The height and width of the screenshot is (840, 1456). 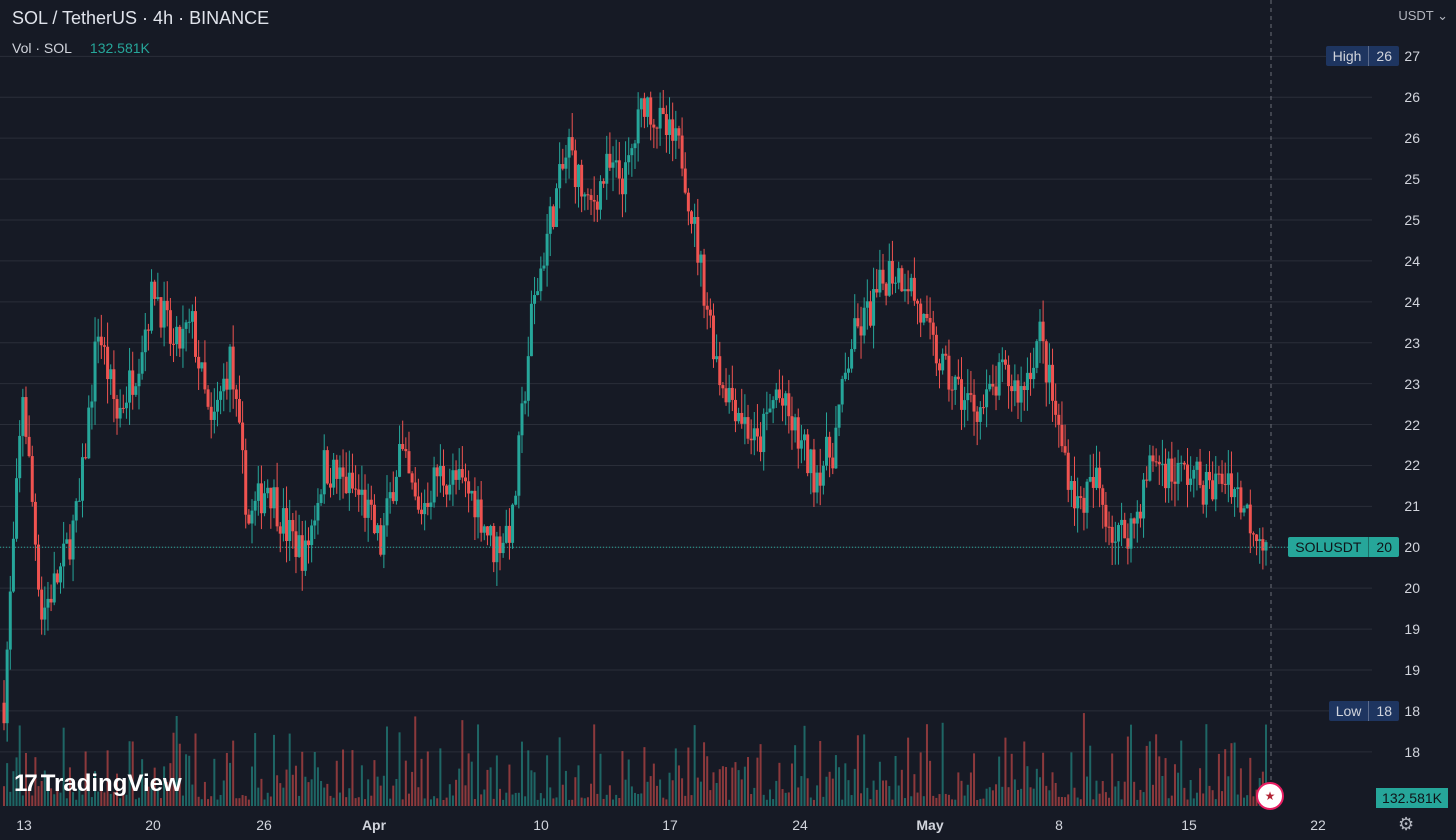 What do you see at coordinates (111, 783) in the screenshot?
I see `logo-text: TradingView` at bounding box center [111, 783].